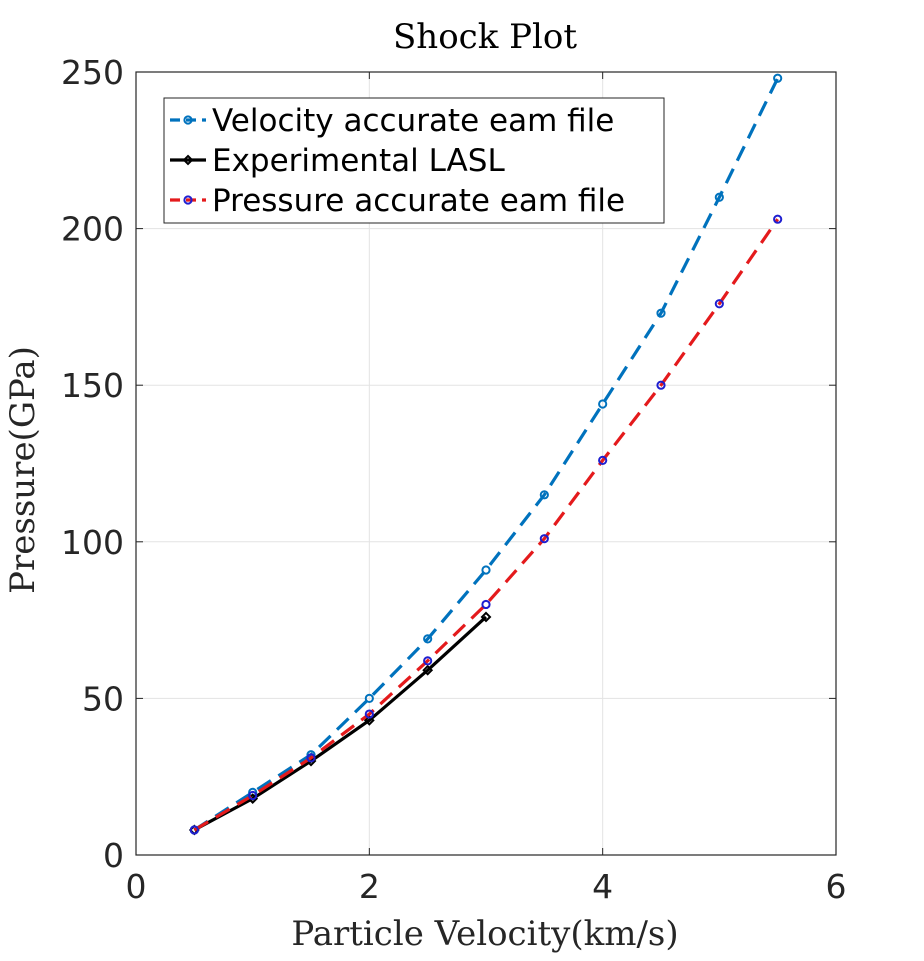 This screenshot has height=961, width=924. Describe the element at coordinates (369, 886) in the screenshot. I see `x-tick-label: 2` at that location.